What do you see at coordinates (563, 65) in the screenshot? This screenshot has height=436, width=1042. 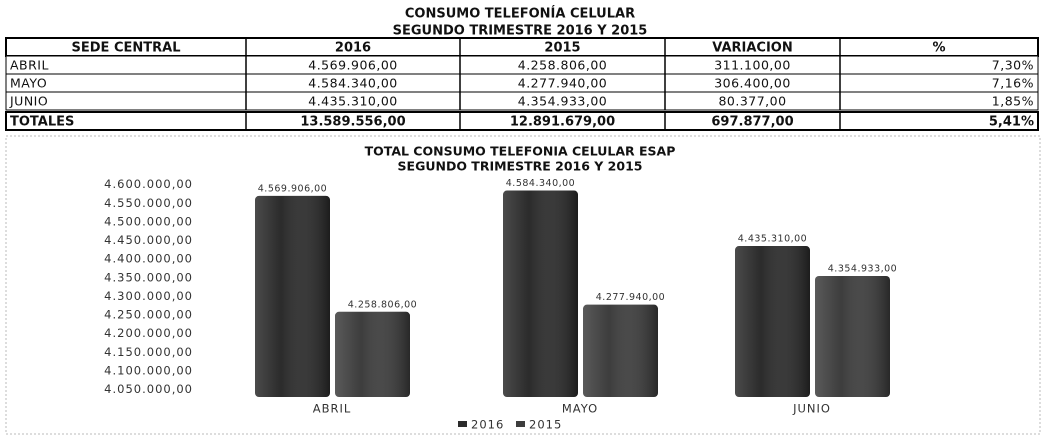 I see `table-cell: 4.258.806,00` at bounding box center [563, 65].